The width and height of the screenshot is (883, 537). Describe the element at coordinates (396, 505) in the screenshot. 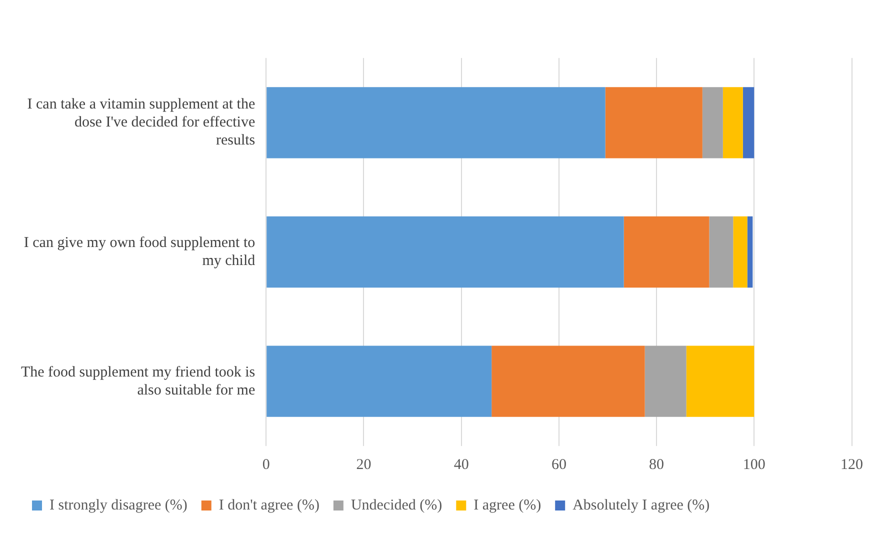

I see `legend-label: Undecided (%)` at that location.